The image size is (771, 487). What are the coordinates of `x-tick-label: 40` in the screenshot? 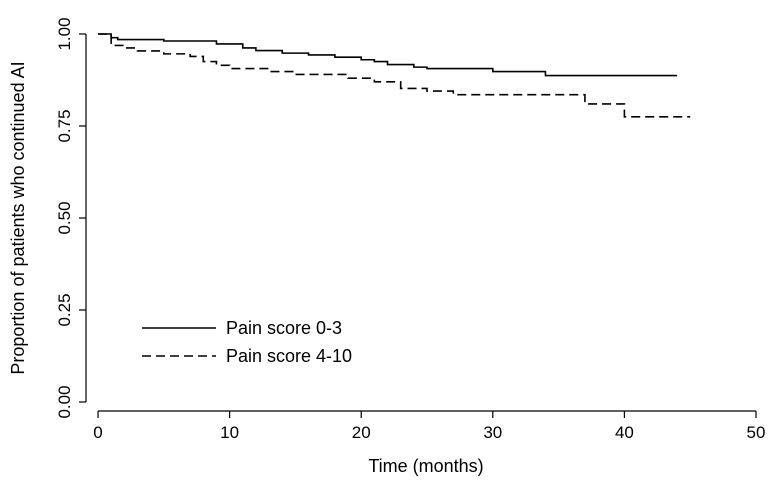 It's located at (624, 432).